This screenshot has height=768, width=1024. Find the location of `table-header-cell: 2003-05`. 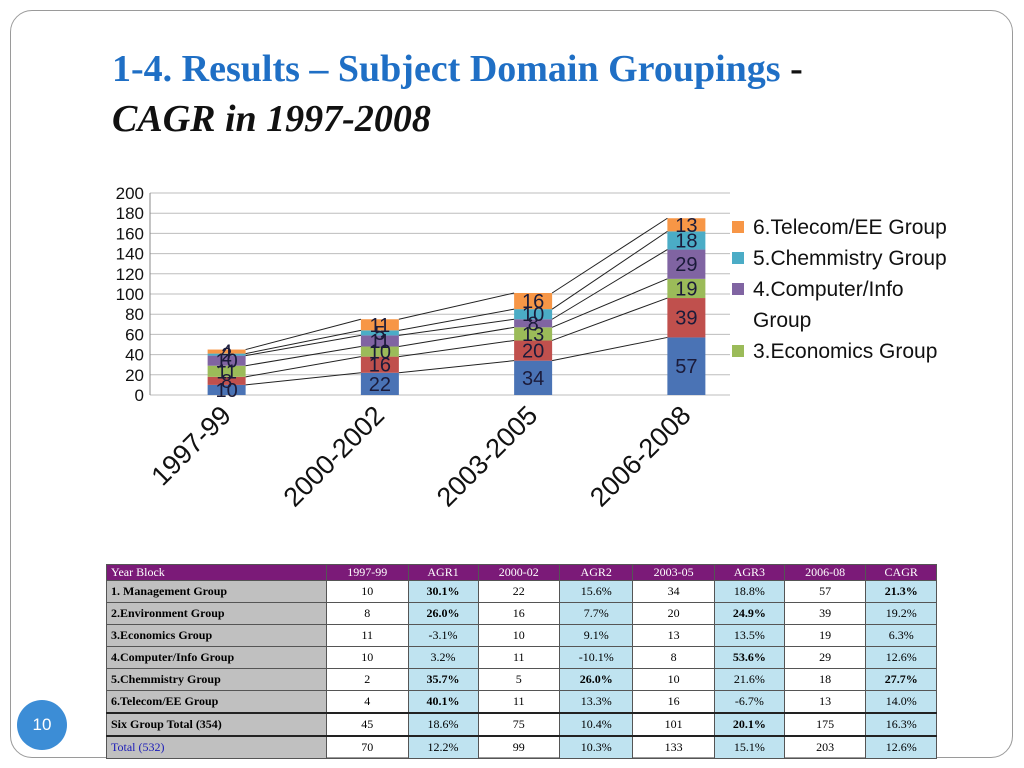

table-header-cell: 2003-05 is located at coordinates (673, 572).